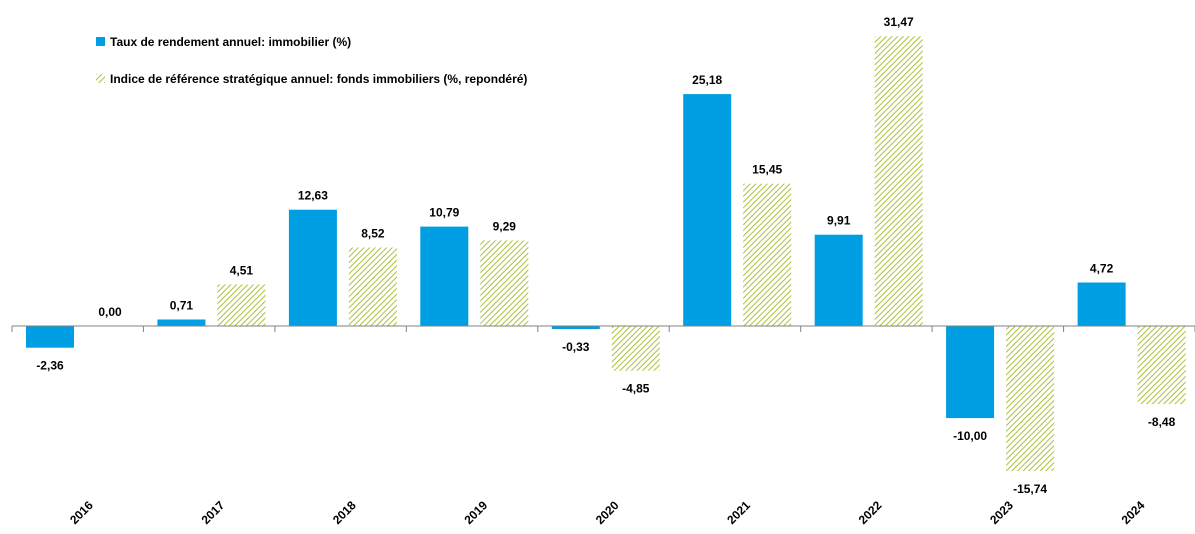 The image size is (1195, 534). I want to click on series1-bar-2023, so click(970, 372).